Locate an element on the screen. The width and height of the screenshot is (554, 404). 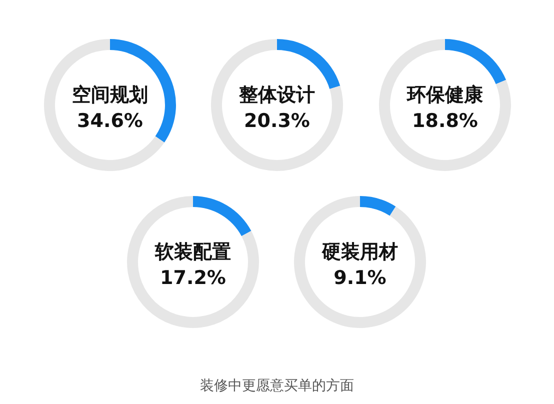
text: 20.3% is located at coordinates (277, 121).